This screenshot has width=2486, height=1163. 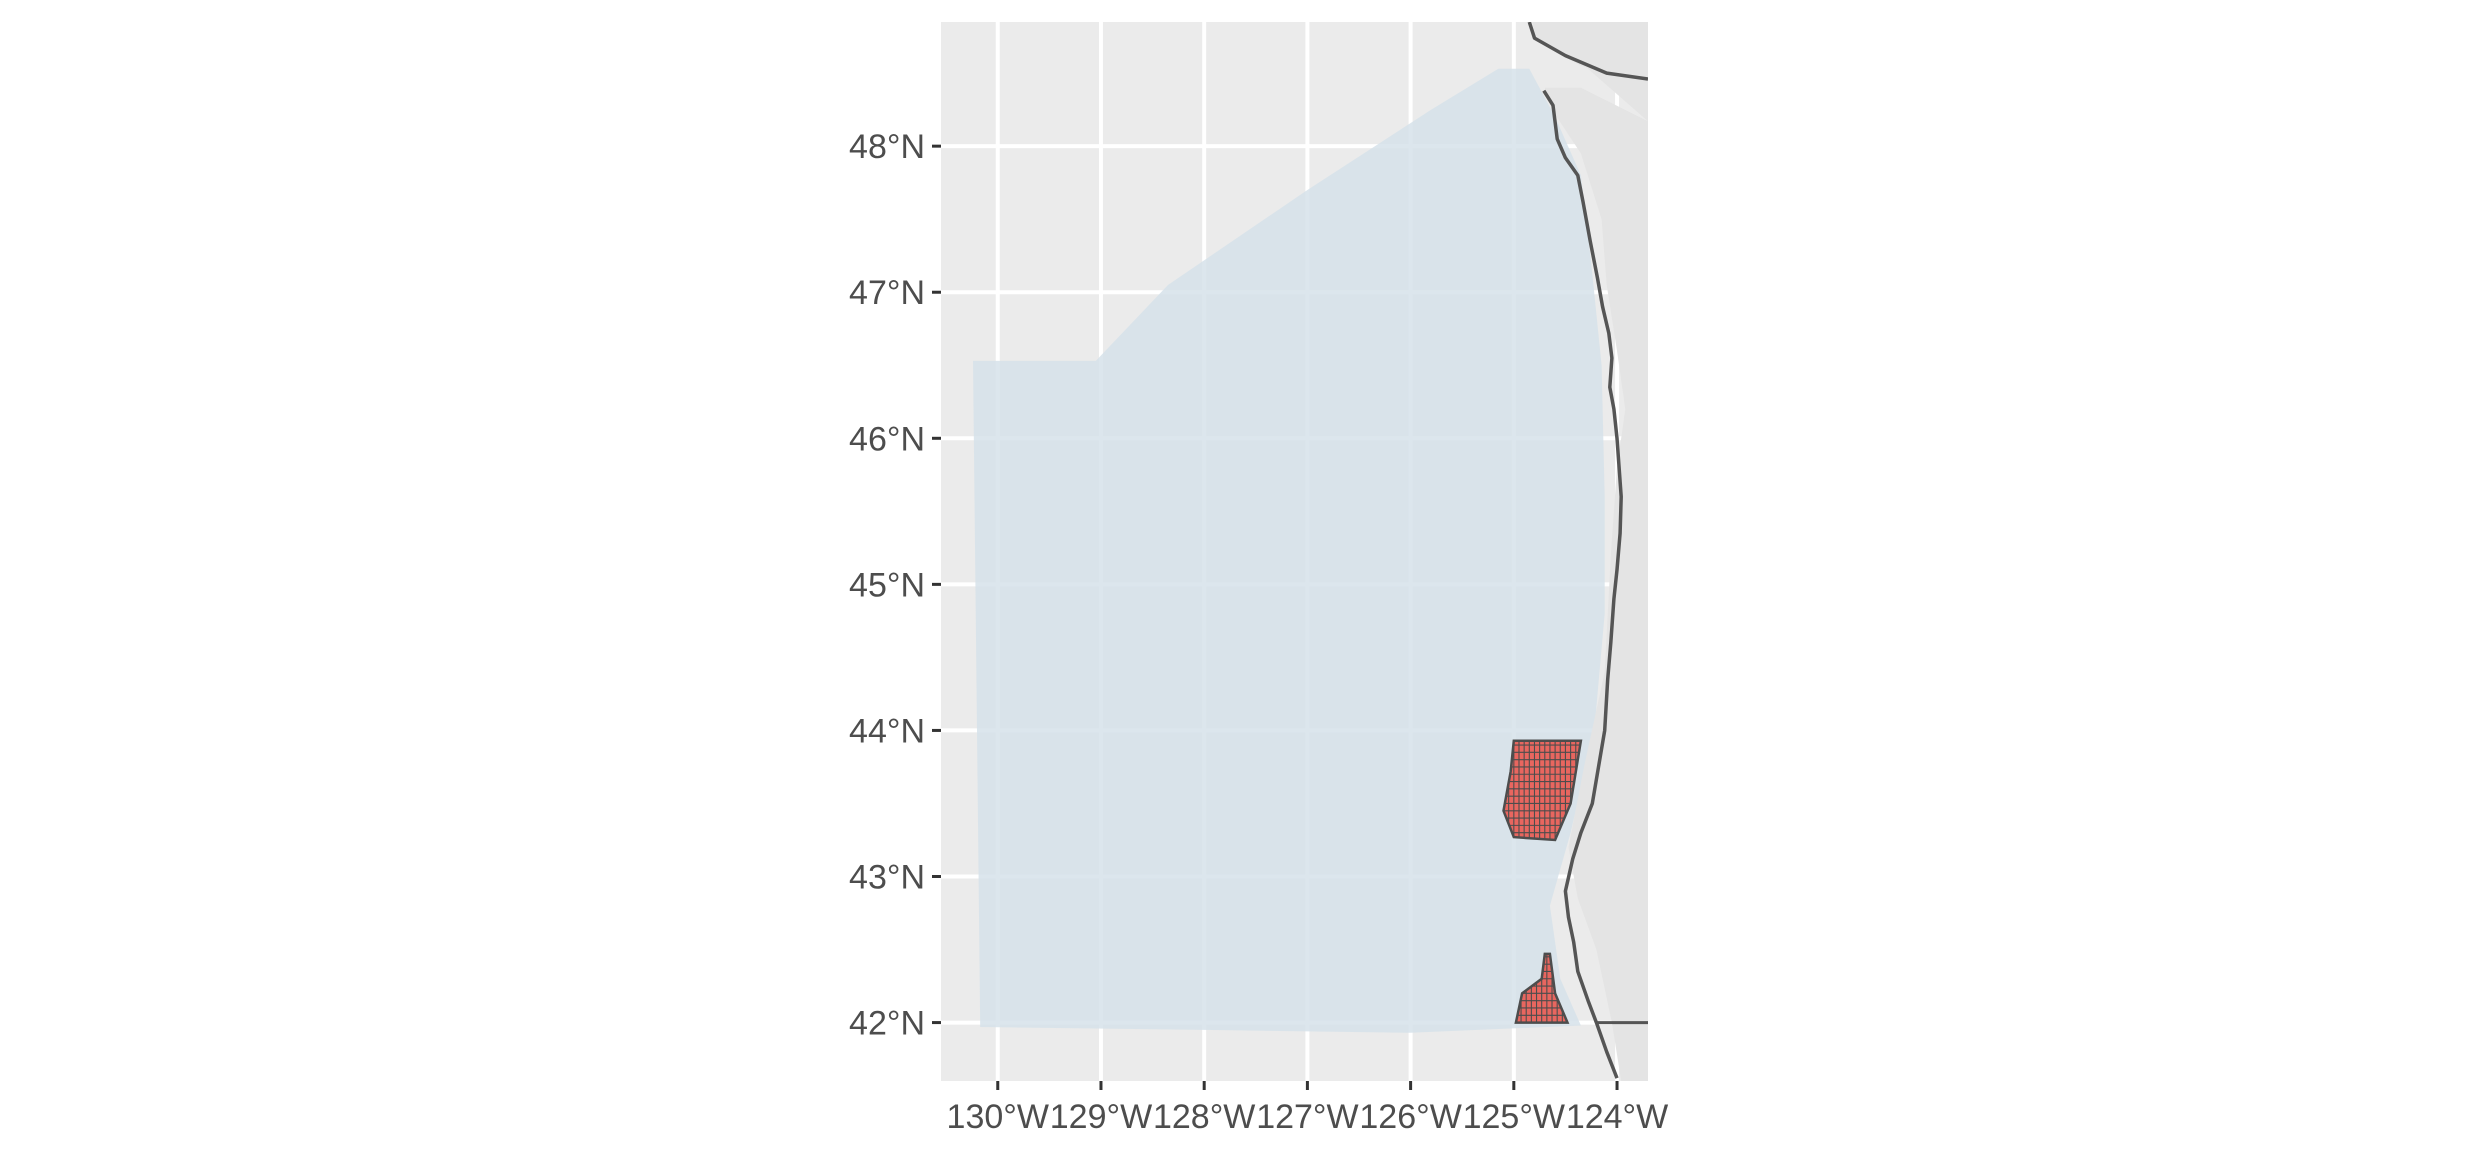 I want to click on x-tick-label: 127°W, so click(x=1307, y=1117).